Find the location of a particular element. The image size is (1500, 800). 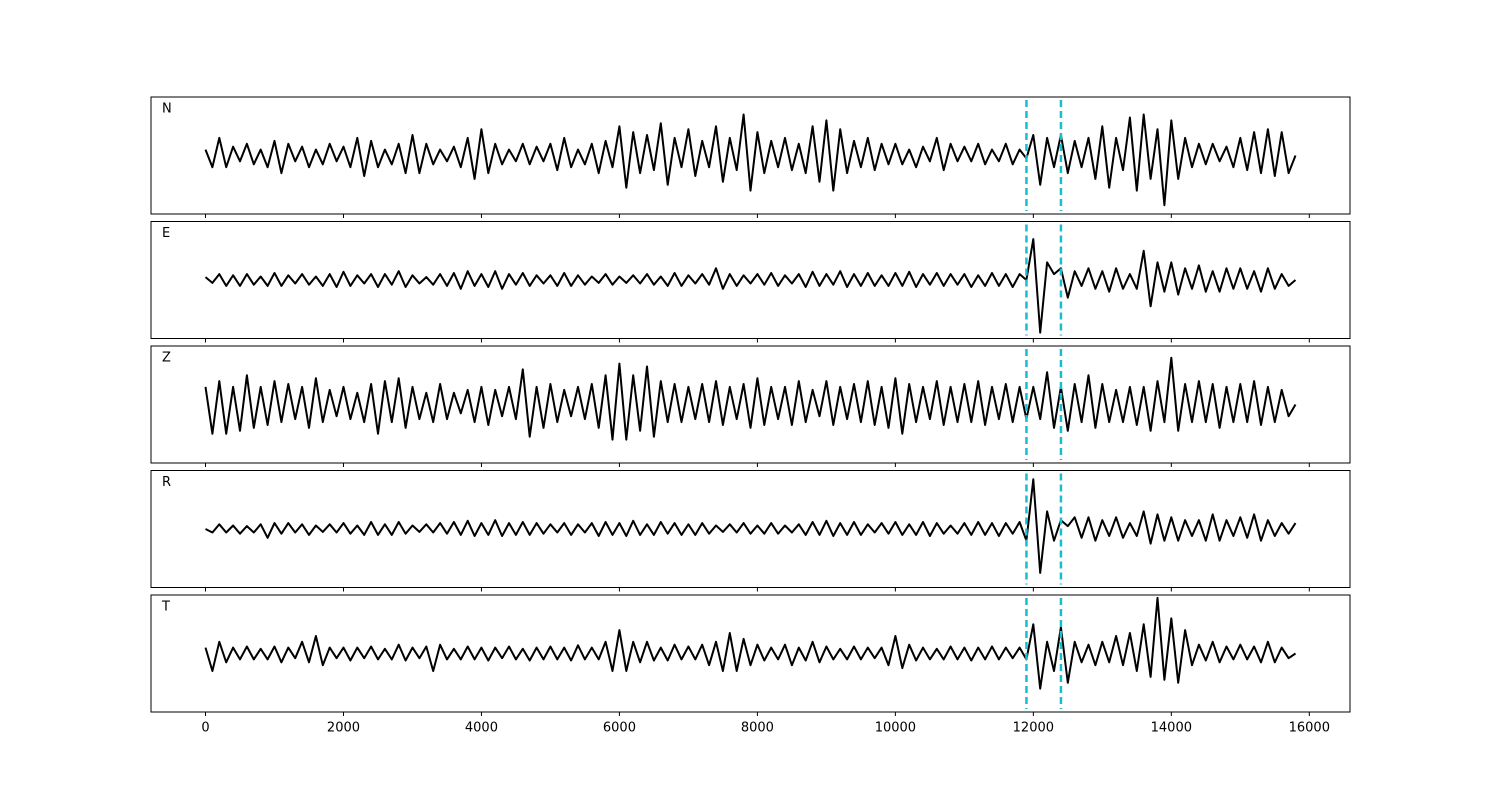

x-tick-label: 4000 is located at coordinates (481, 728).